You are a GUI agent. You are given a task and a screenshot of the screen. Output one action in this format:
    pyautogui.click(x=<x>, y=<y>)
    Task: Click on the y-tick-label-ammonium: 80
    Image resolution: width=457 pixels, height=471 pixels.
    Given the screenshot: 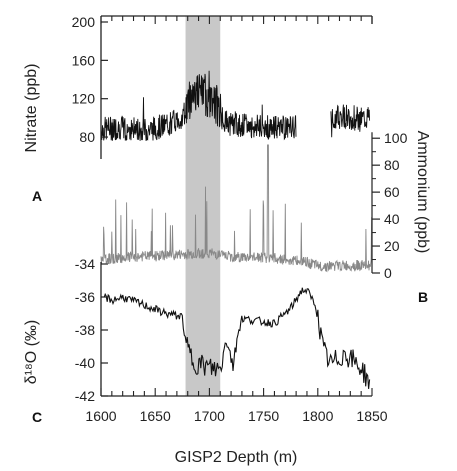 What is the action you would take?
    pyautogui.click(x=392, y=165)
    